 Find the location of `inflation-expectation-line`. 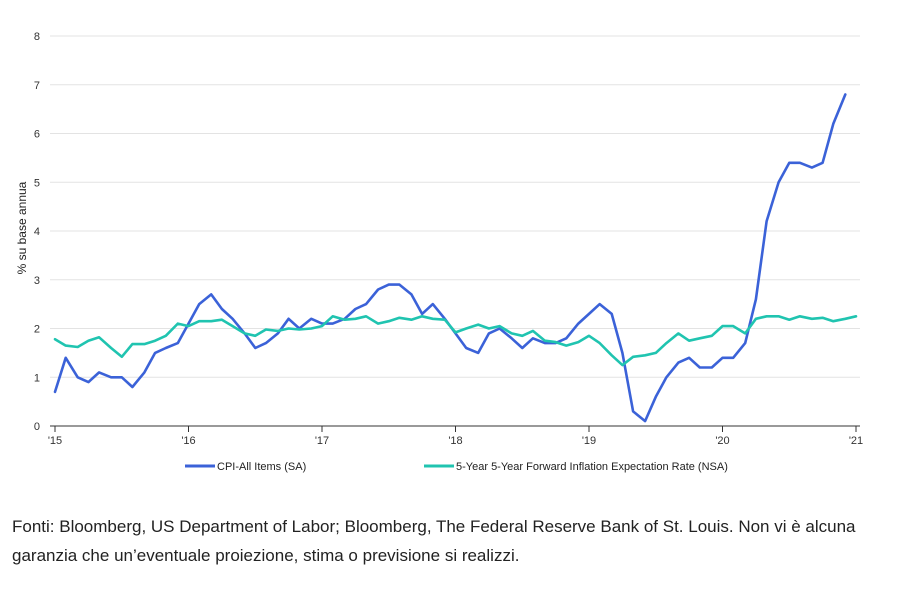

inflation-expectation-line is located at coordinates (455, 341).